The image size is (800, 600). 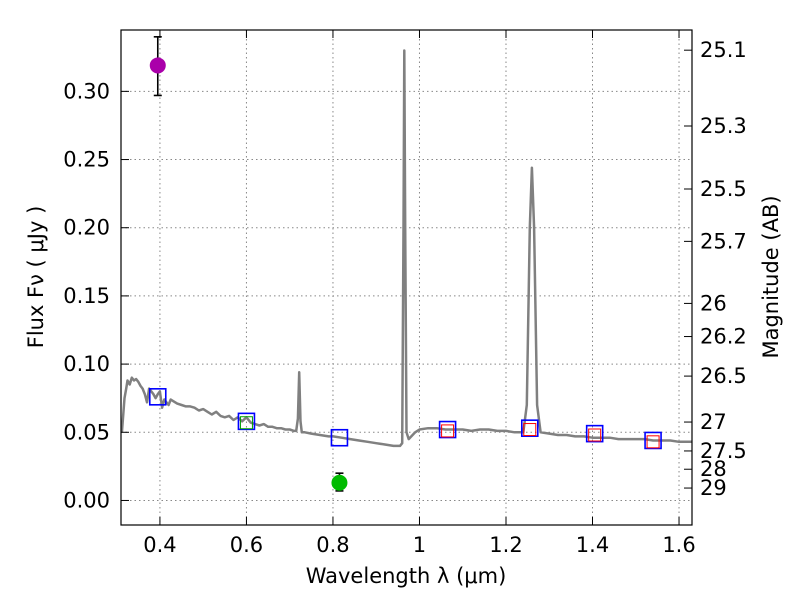 I want to click on y-axis-title: Flux Fν ( μJy ), so click(x=36, y=277).